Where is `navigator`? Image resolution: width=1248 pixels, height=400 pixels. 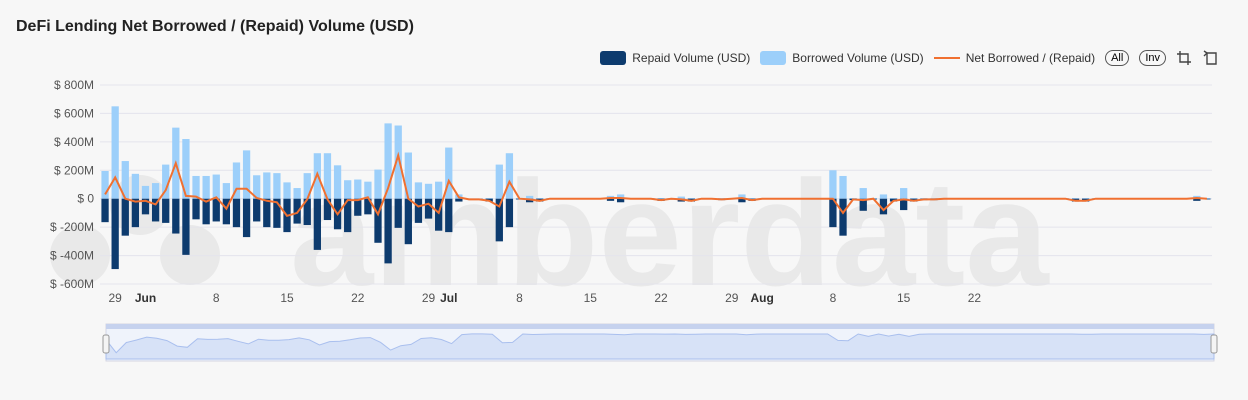 navigator is located at coordinates (660, 342).